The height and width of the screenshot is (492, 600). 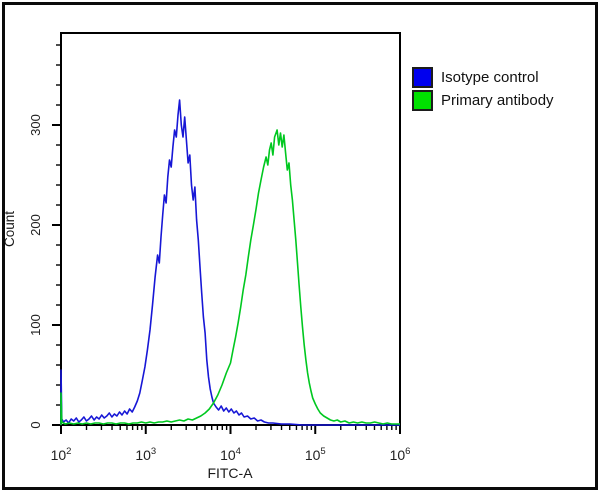 What do you see at coordinates (315, 454) in the screenshot?
I see `x-tick-label: 10⁵` at bounding box center [315, 454].